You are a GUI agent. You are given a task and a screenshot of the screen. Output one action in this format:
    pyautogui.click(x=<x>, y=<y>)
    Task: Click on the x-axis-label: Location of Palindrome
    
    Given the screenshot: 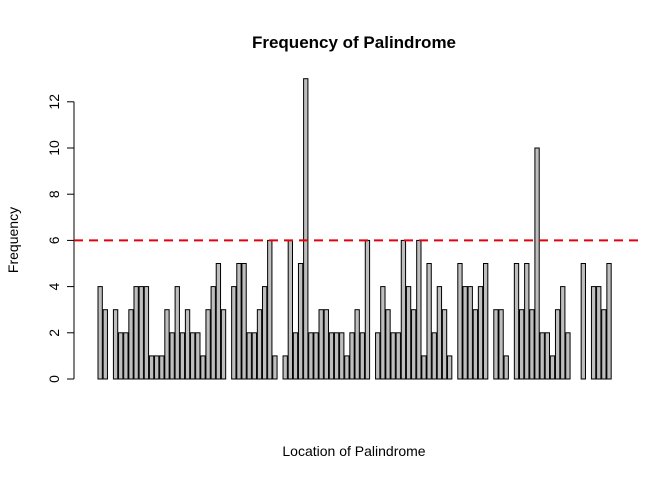 What is the action you would take?
    pyautogui.click(x=353, y=451)
    